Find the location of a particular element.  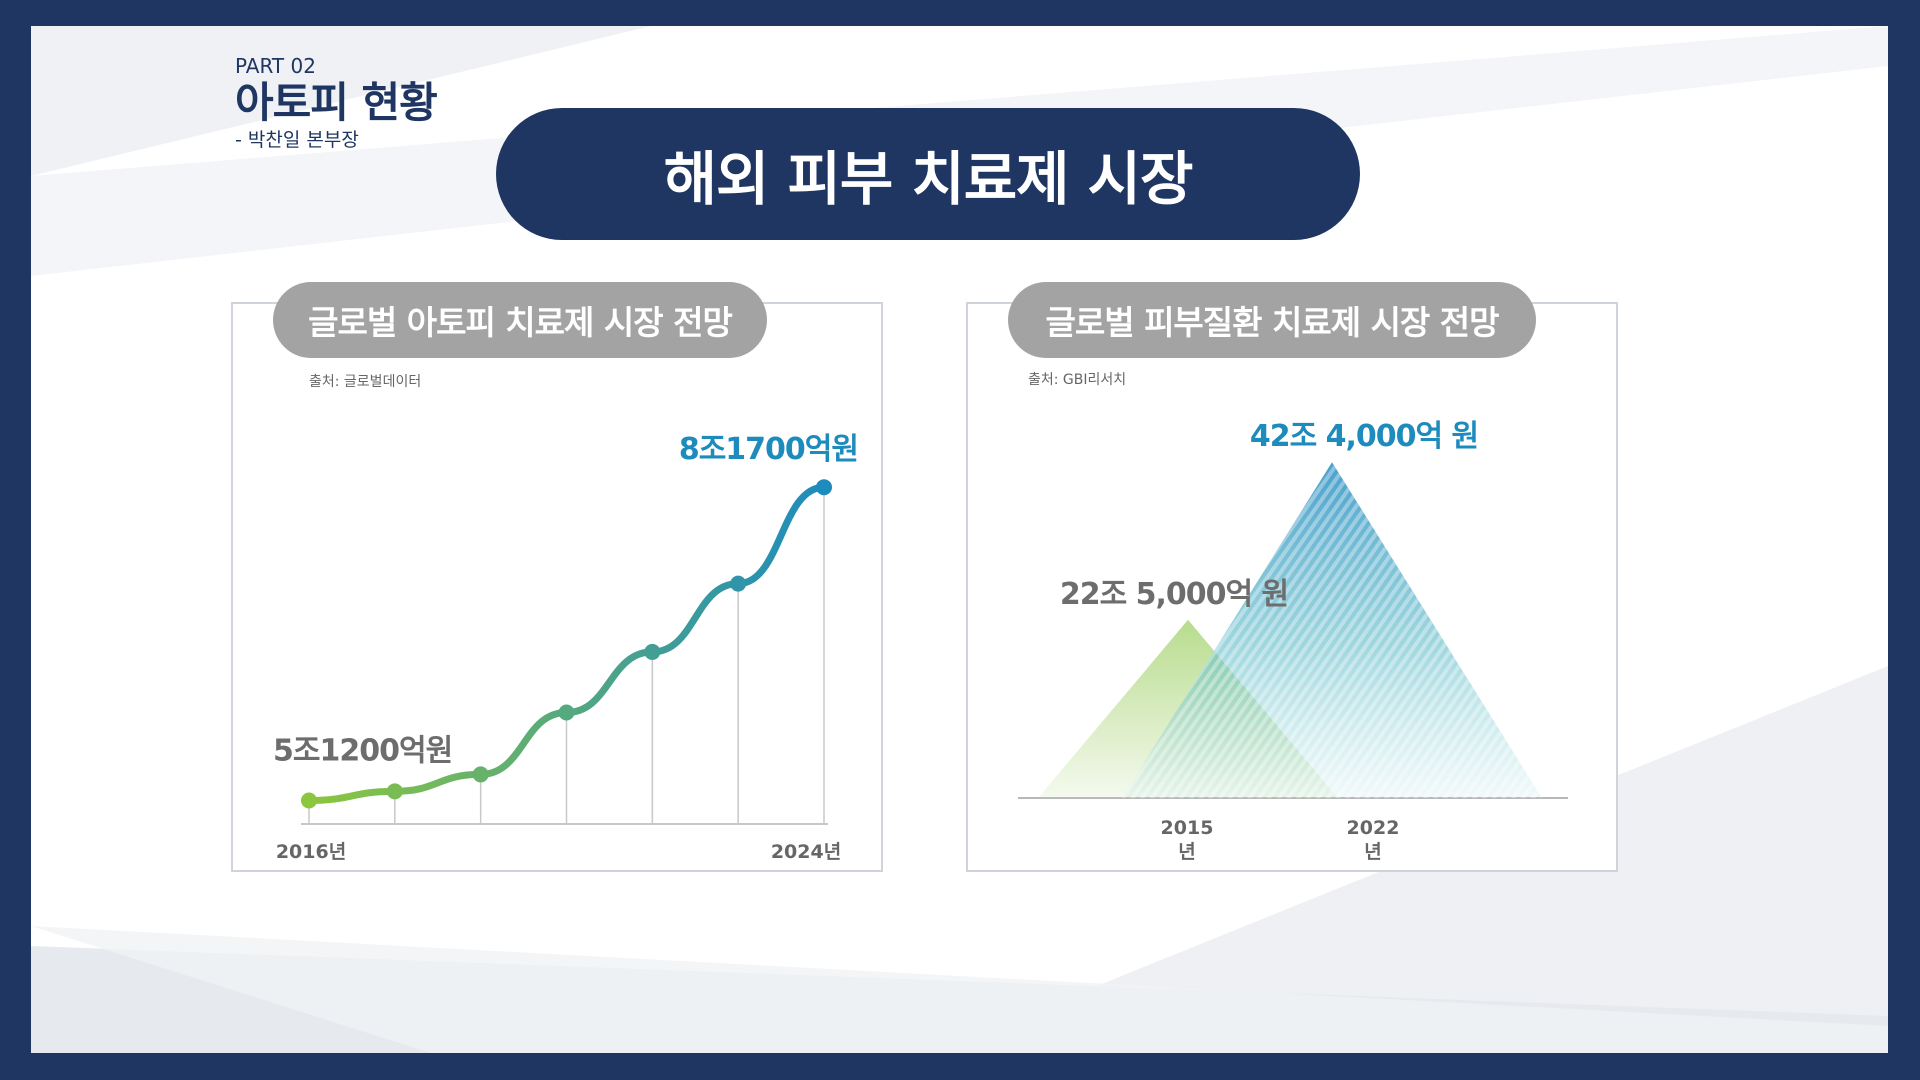

presenter-name: - 박찬일 본부장 is located at coordinates (297, 140).